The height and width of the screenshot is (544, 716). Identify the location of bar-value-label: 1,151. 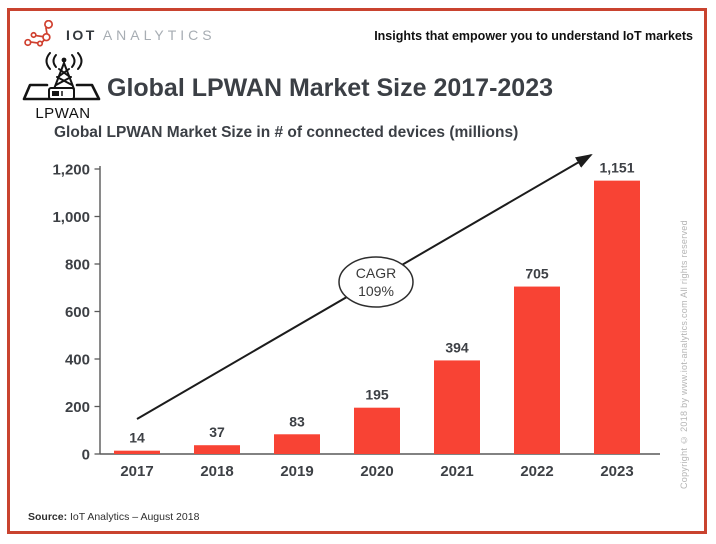
(616, 168).